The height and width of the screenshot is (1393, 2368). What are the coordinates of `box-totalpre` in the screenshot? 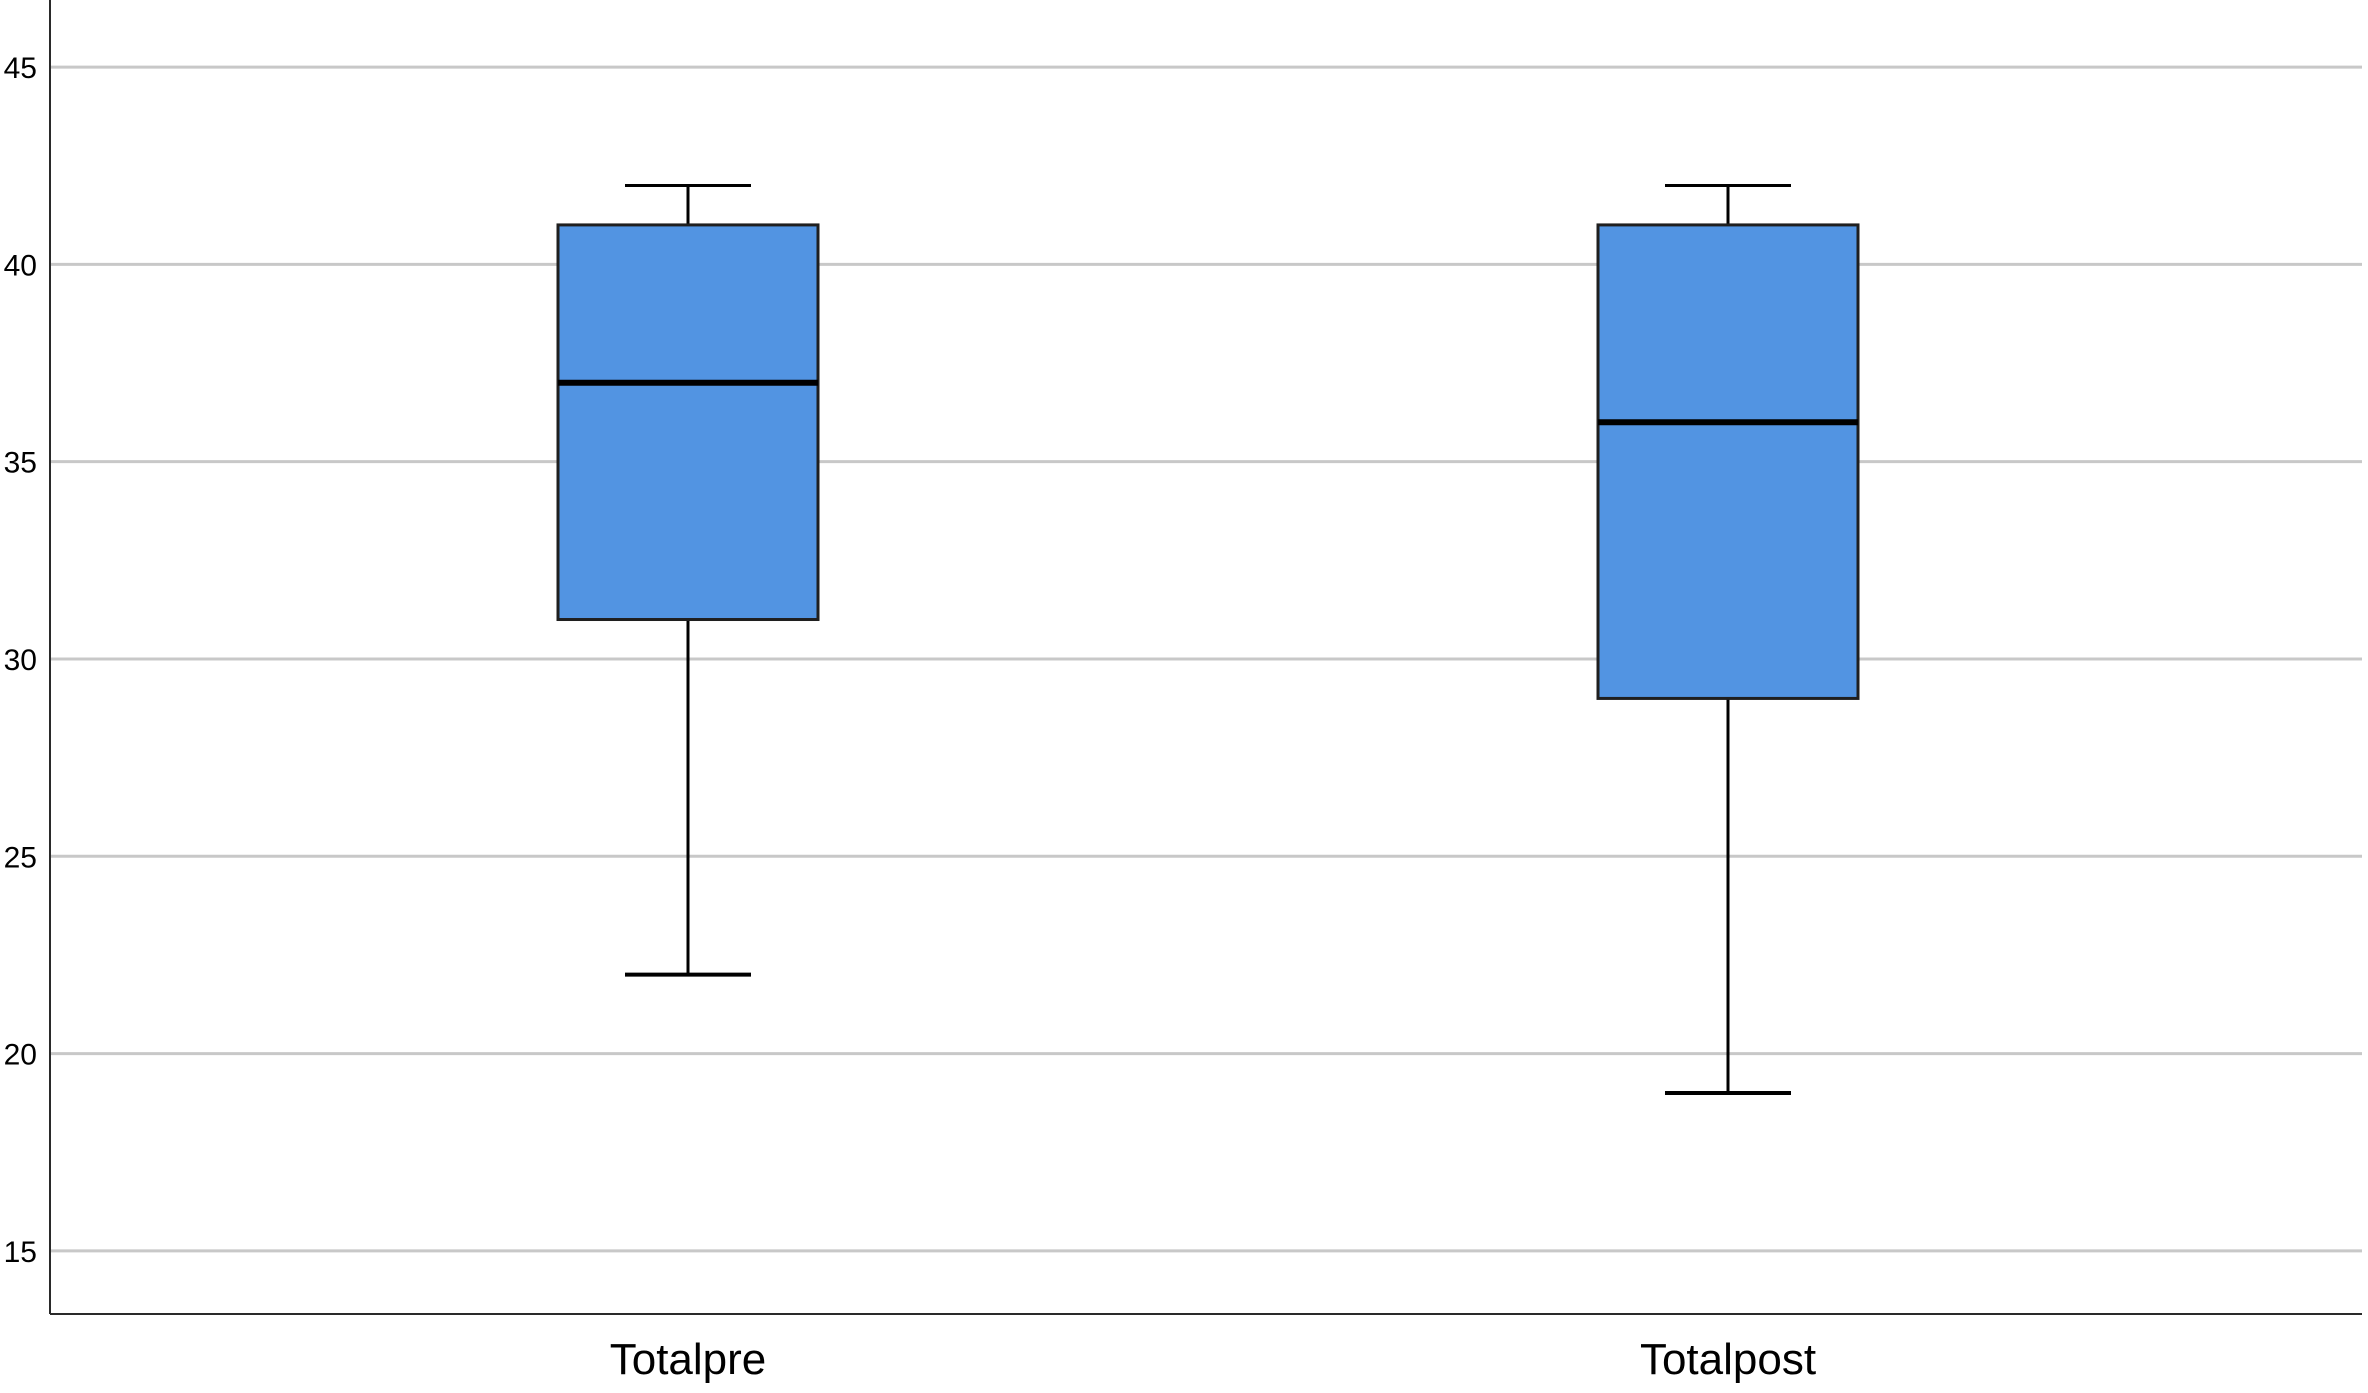 It's located at (688, 580).